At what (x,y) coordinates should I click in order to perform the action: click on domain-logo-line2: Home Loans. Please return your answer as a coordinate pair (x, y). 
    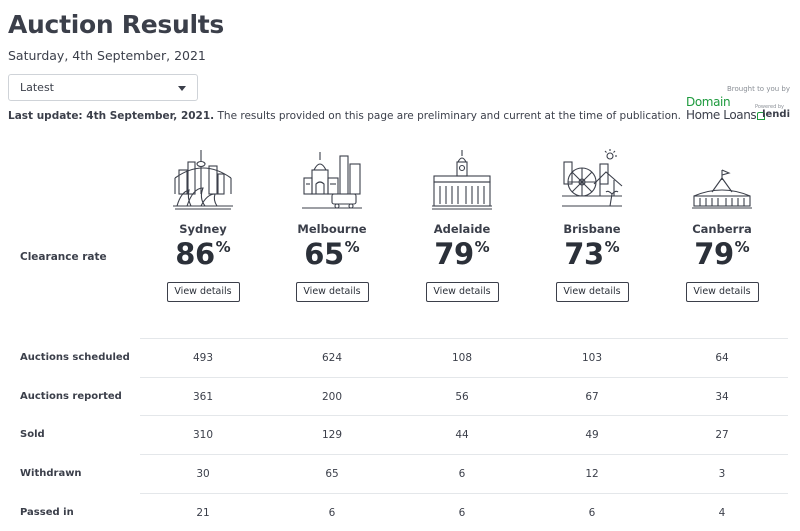
    Looking at the image, I should click on (721, 115).